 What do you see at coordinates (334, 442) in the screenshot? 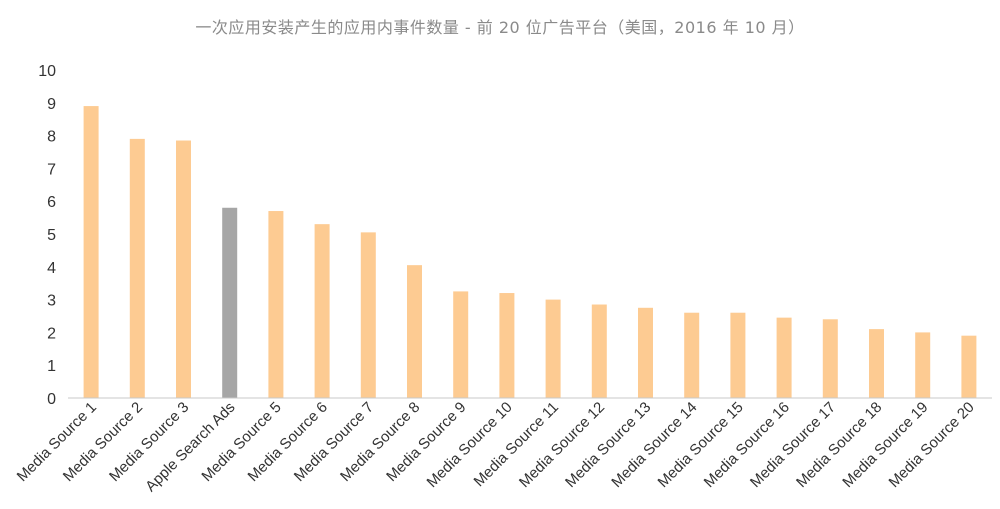
I see `x-category-label: Media Source 7` at bounding box center [334, 442].